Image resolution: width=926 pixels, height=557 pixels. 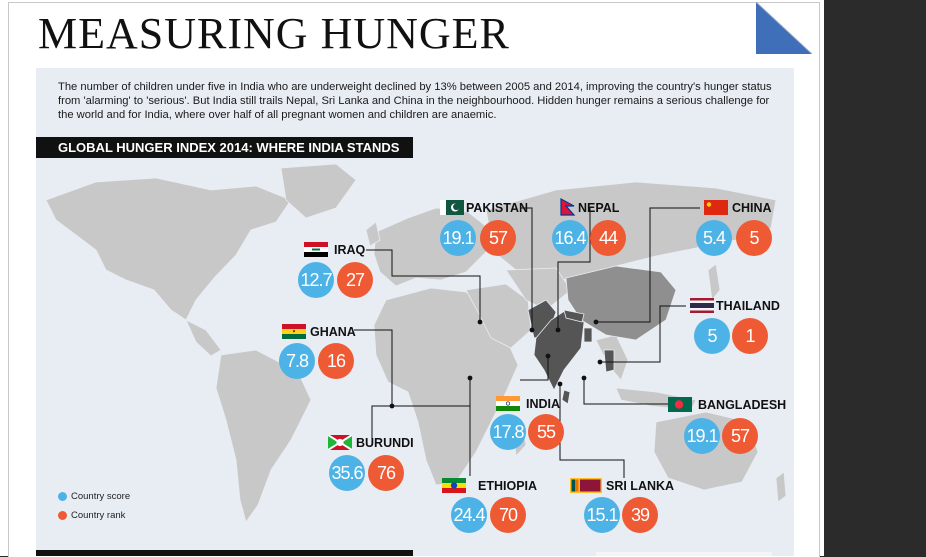 What do you see at coordinates (347, 473) in the screenshot?
I see `country-score-burundi: 35.6` at bounding box center [347, 473].